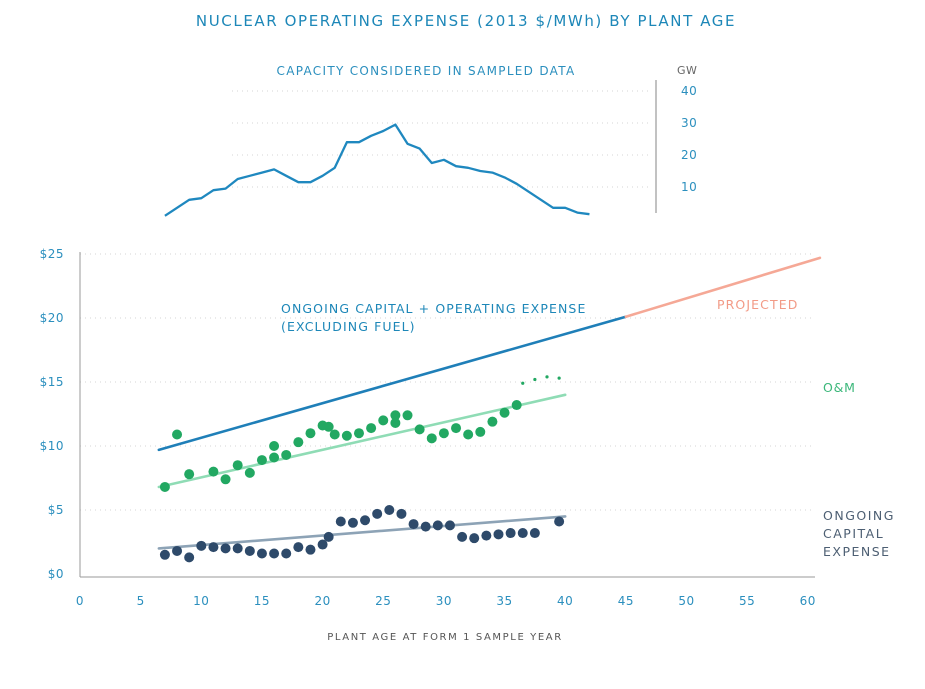  I want to click on projected-label: PROJECTED, so click(757, 304).